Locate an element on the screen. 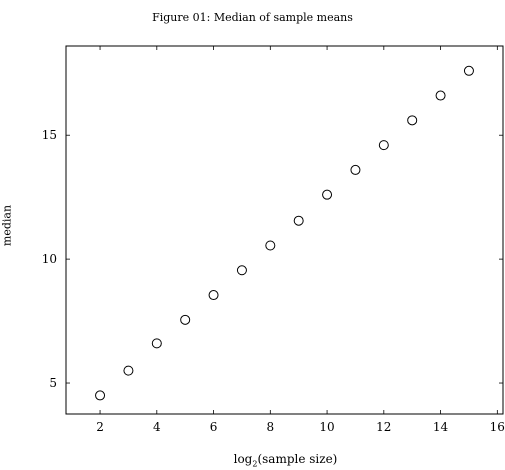 This screenshot has height=470, width=505. x-tick-label: 4 is located at coordinates (157, 427).